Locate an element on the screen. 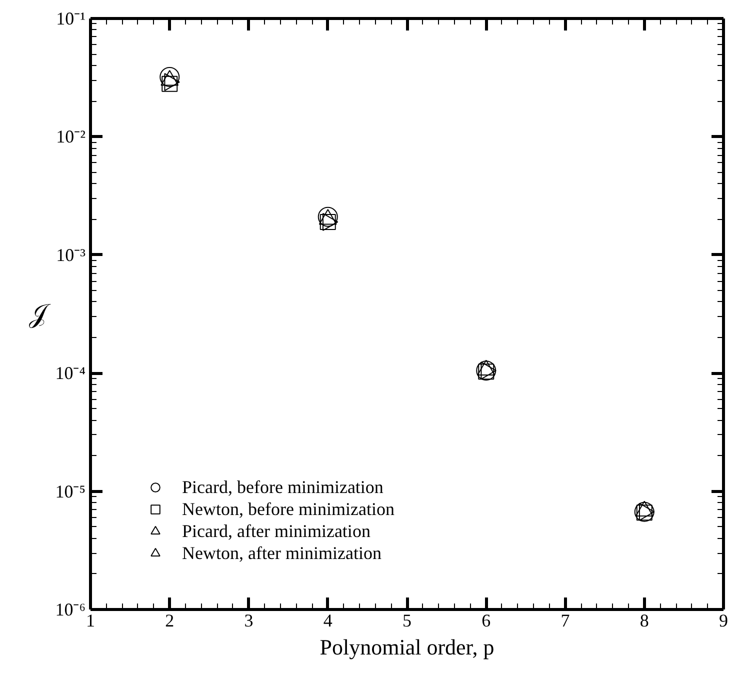 The height and width of the screenshot is (675, 738). x-tick-label: 2 is located at coordinates (169, 620).